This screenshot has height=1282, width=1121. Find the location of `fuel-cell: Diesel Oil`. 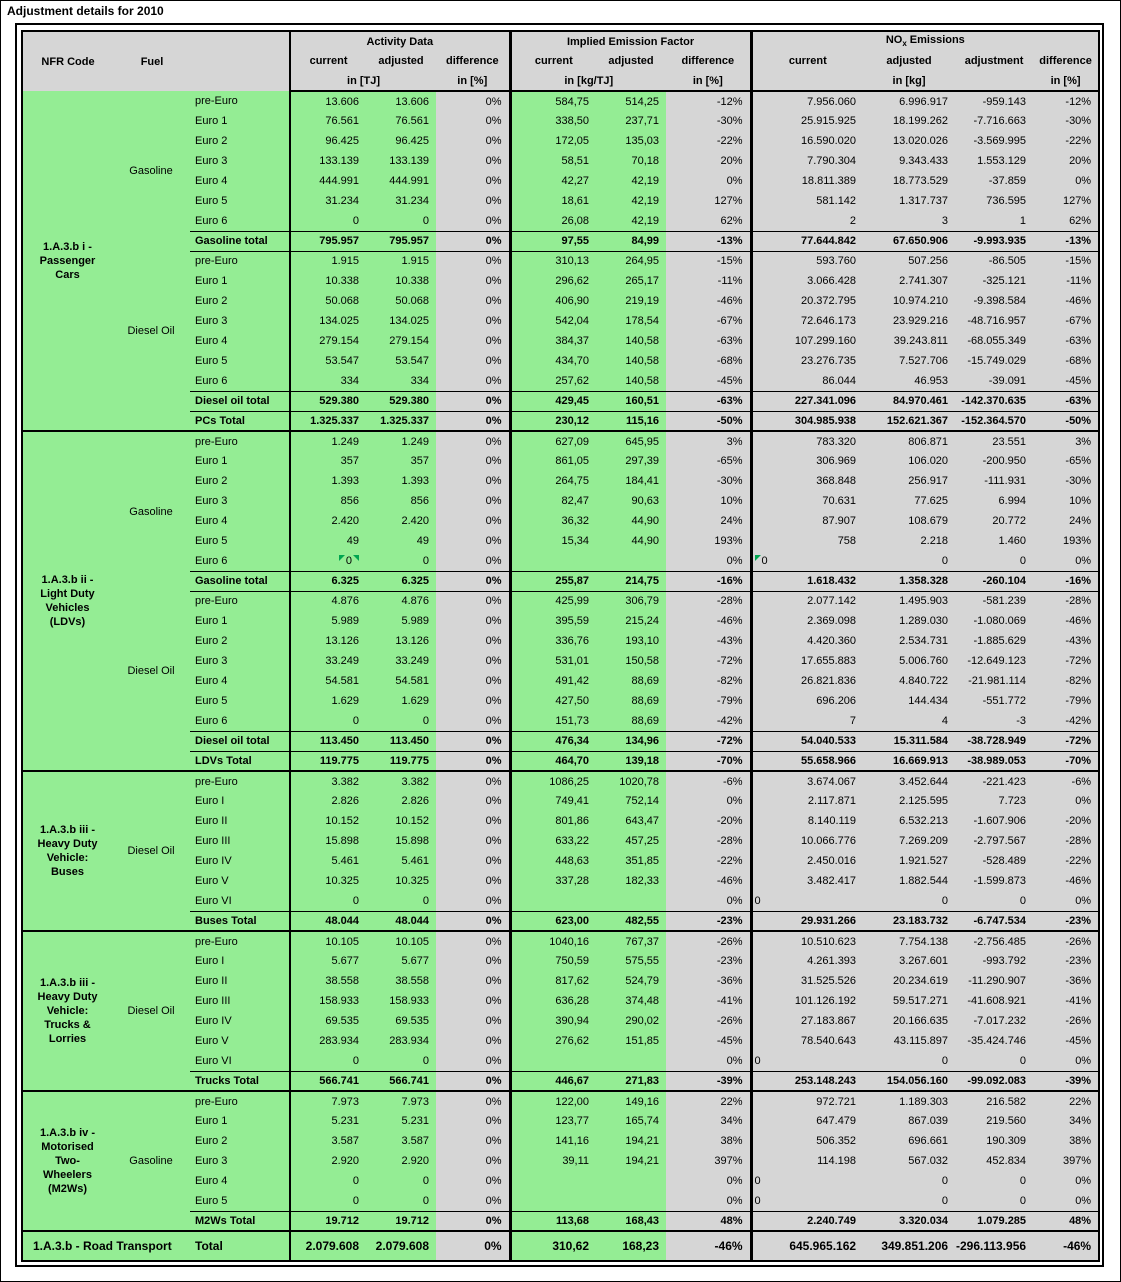

fuel-cell: Diesel Oil is located at coordinates (151, 1011).